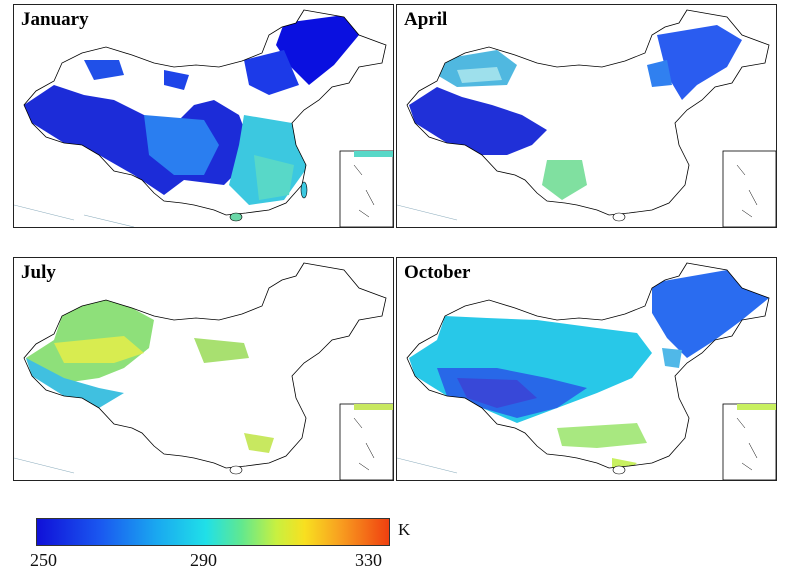  I want to click on colorbar-unit: K, so click(404, 529).